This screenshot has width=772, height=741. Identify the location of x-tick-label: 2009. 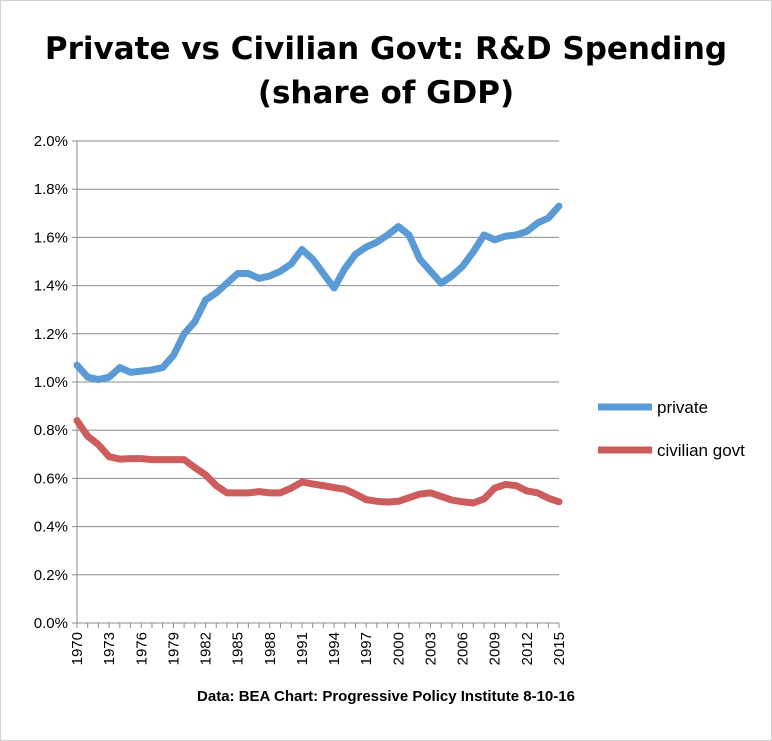
(495, 648).